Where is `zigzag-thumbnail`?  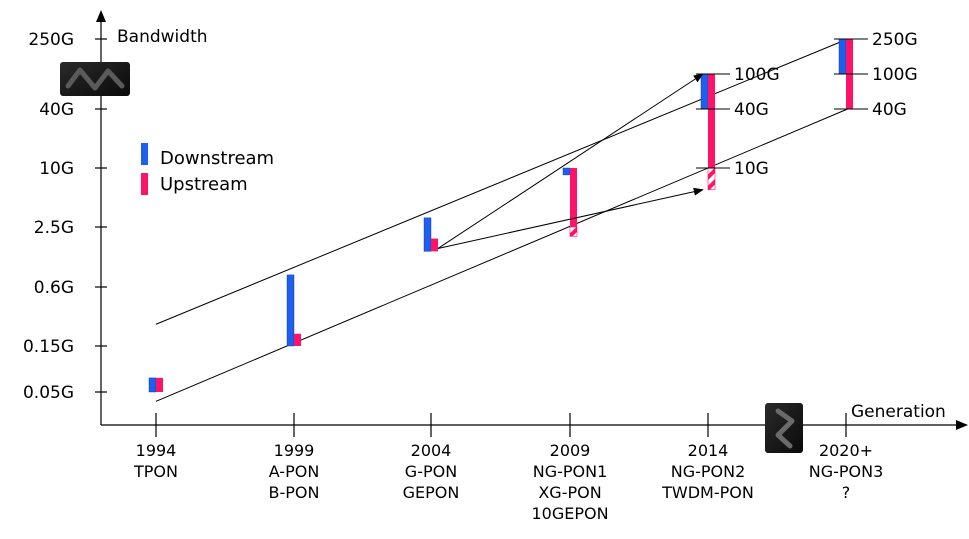 zigzag-thumbnail is located at coordinates (784, 428).